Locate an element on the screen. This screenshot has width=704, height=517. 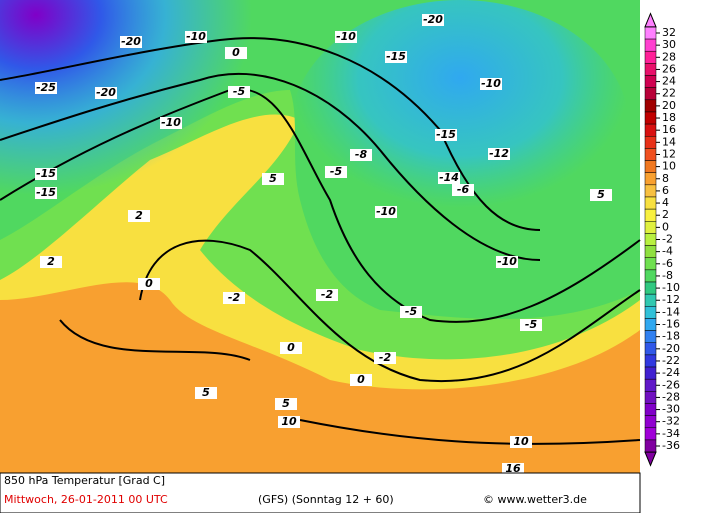
colorbar-label: 10 is located at coordinates (669, 166).